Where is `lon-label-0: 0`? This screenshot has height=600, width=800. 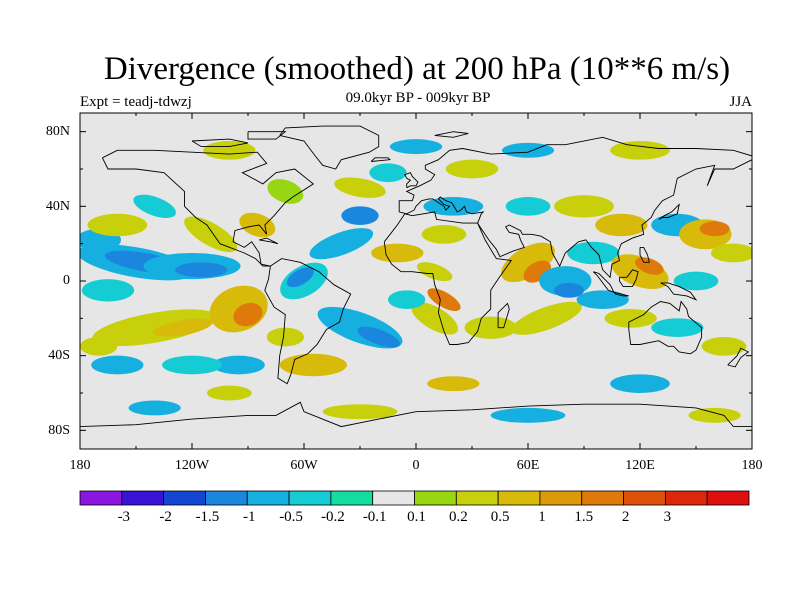 lon-label-0: 0 is located at coordinates (416, 465).